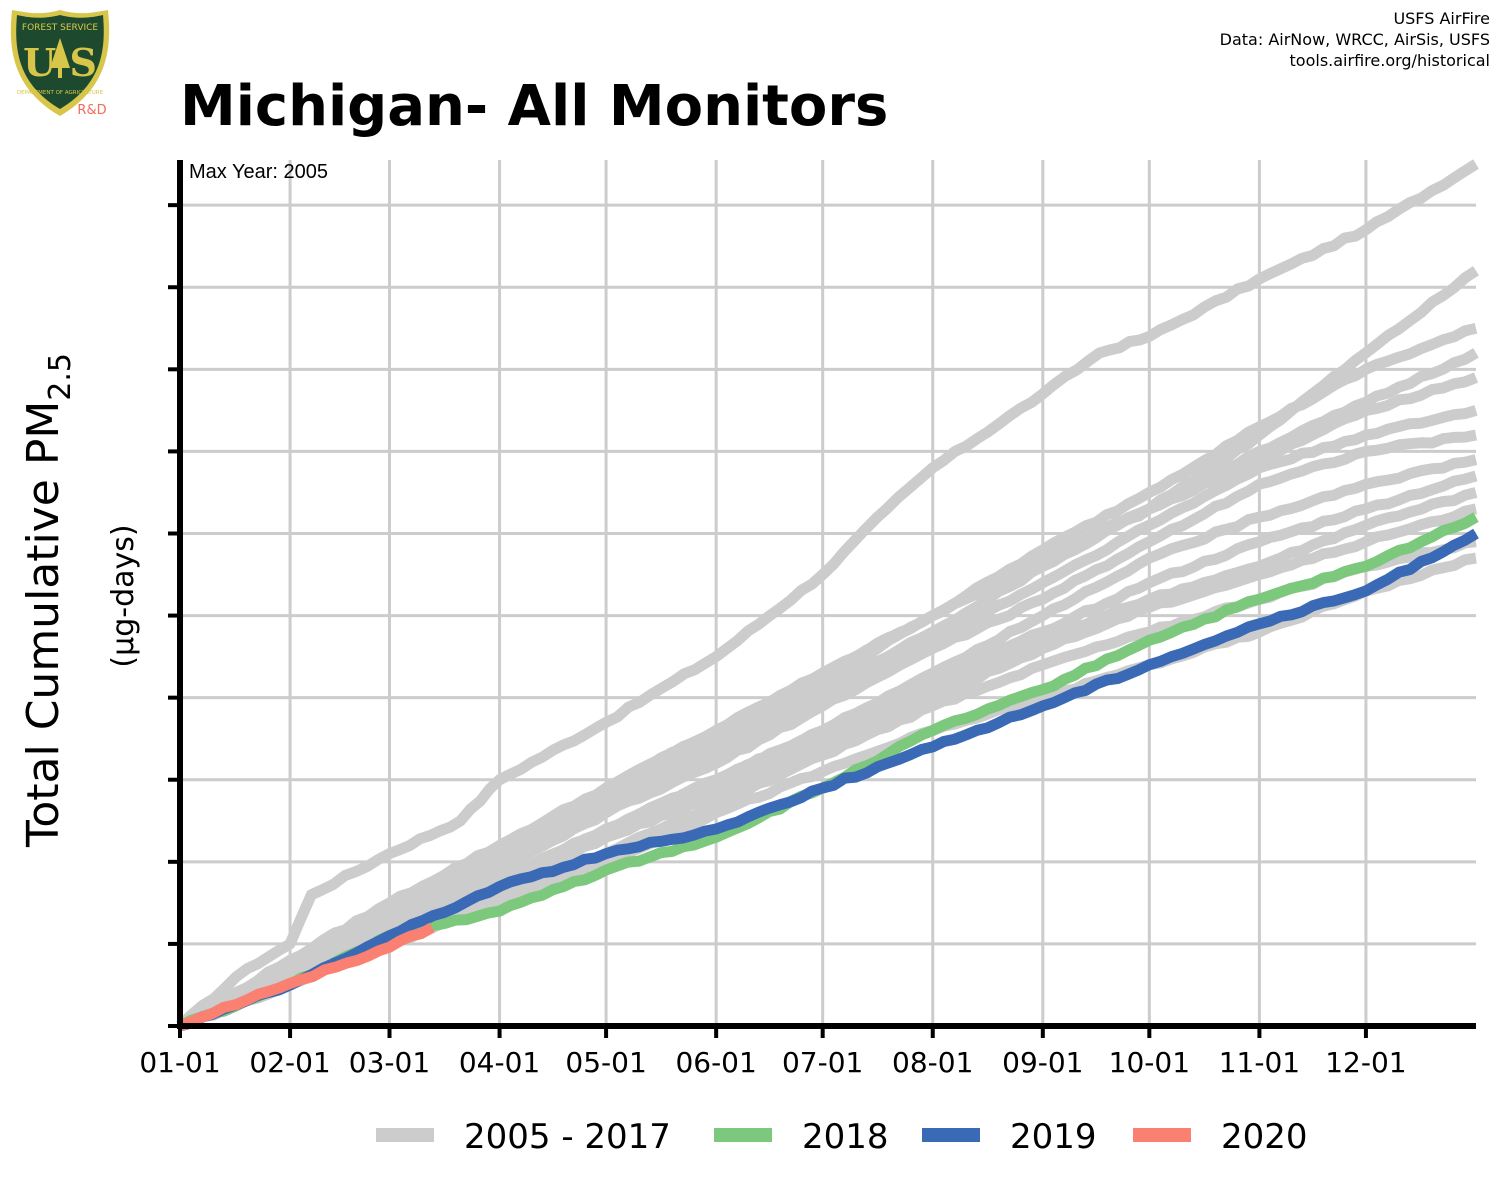 The height and width of the screenshot is (1200, 1500). I want to click on x-tick-label: 10-01, so click(1149, 1062).